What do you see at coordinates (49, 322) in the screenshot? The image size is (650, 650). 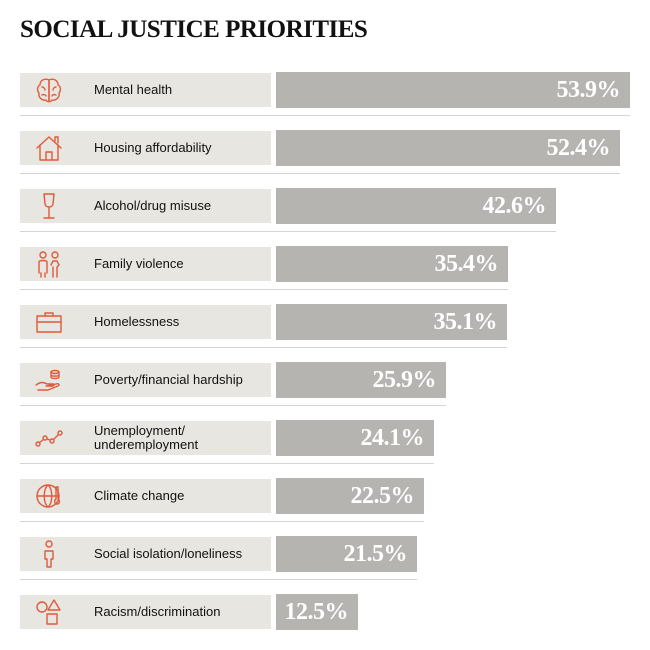 I see `suitcase-icon` at bounding box center [49, 322].